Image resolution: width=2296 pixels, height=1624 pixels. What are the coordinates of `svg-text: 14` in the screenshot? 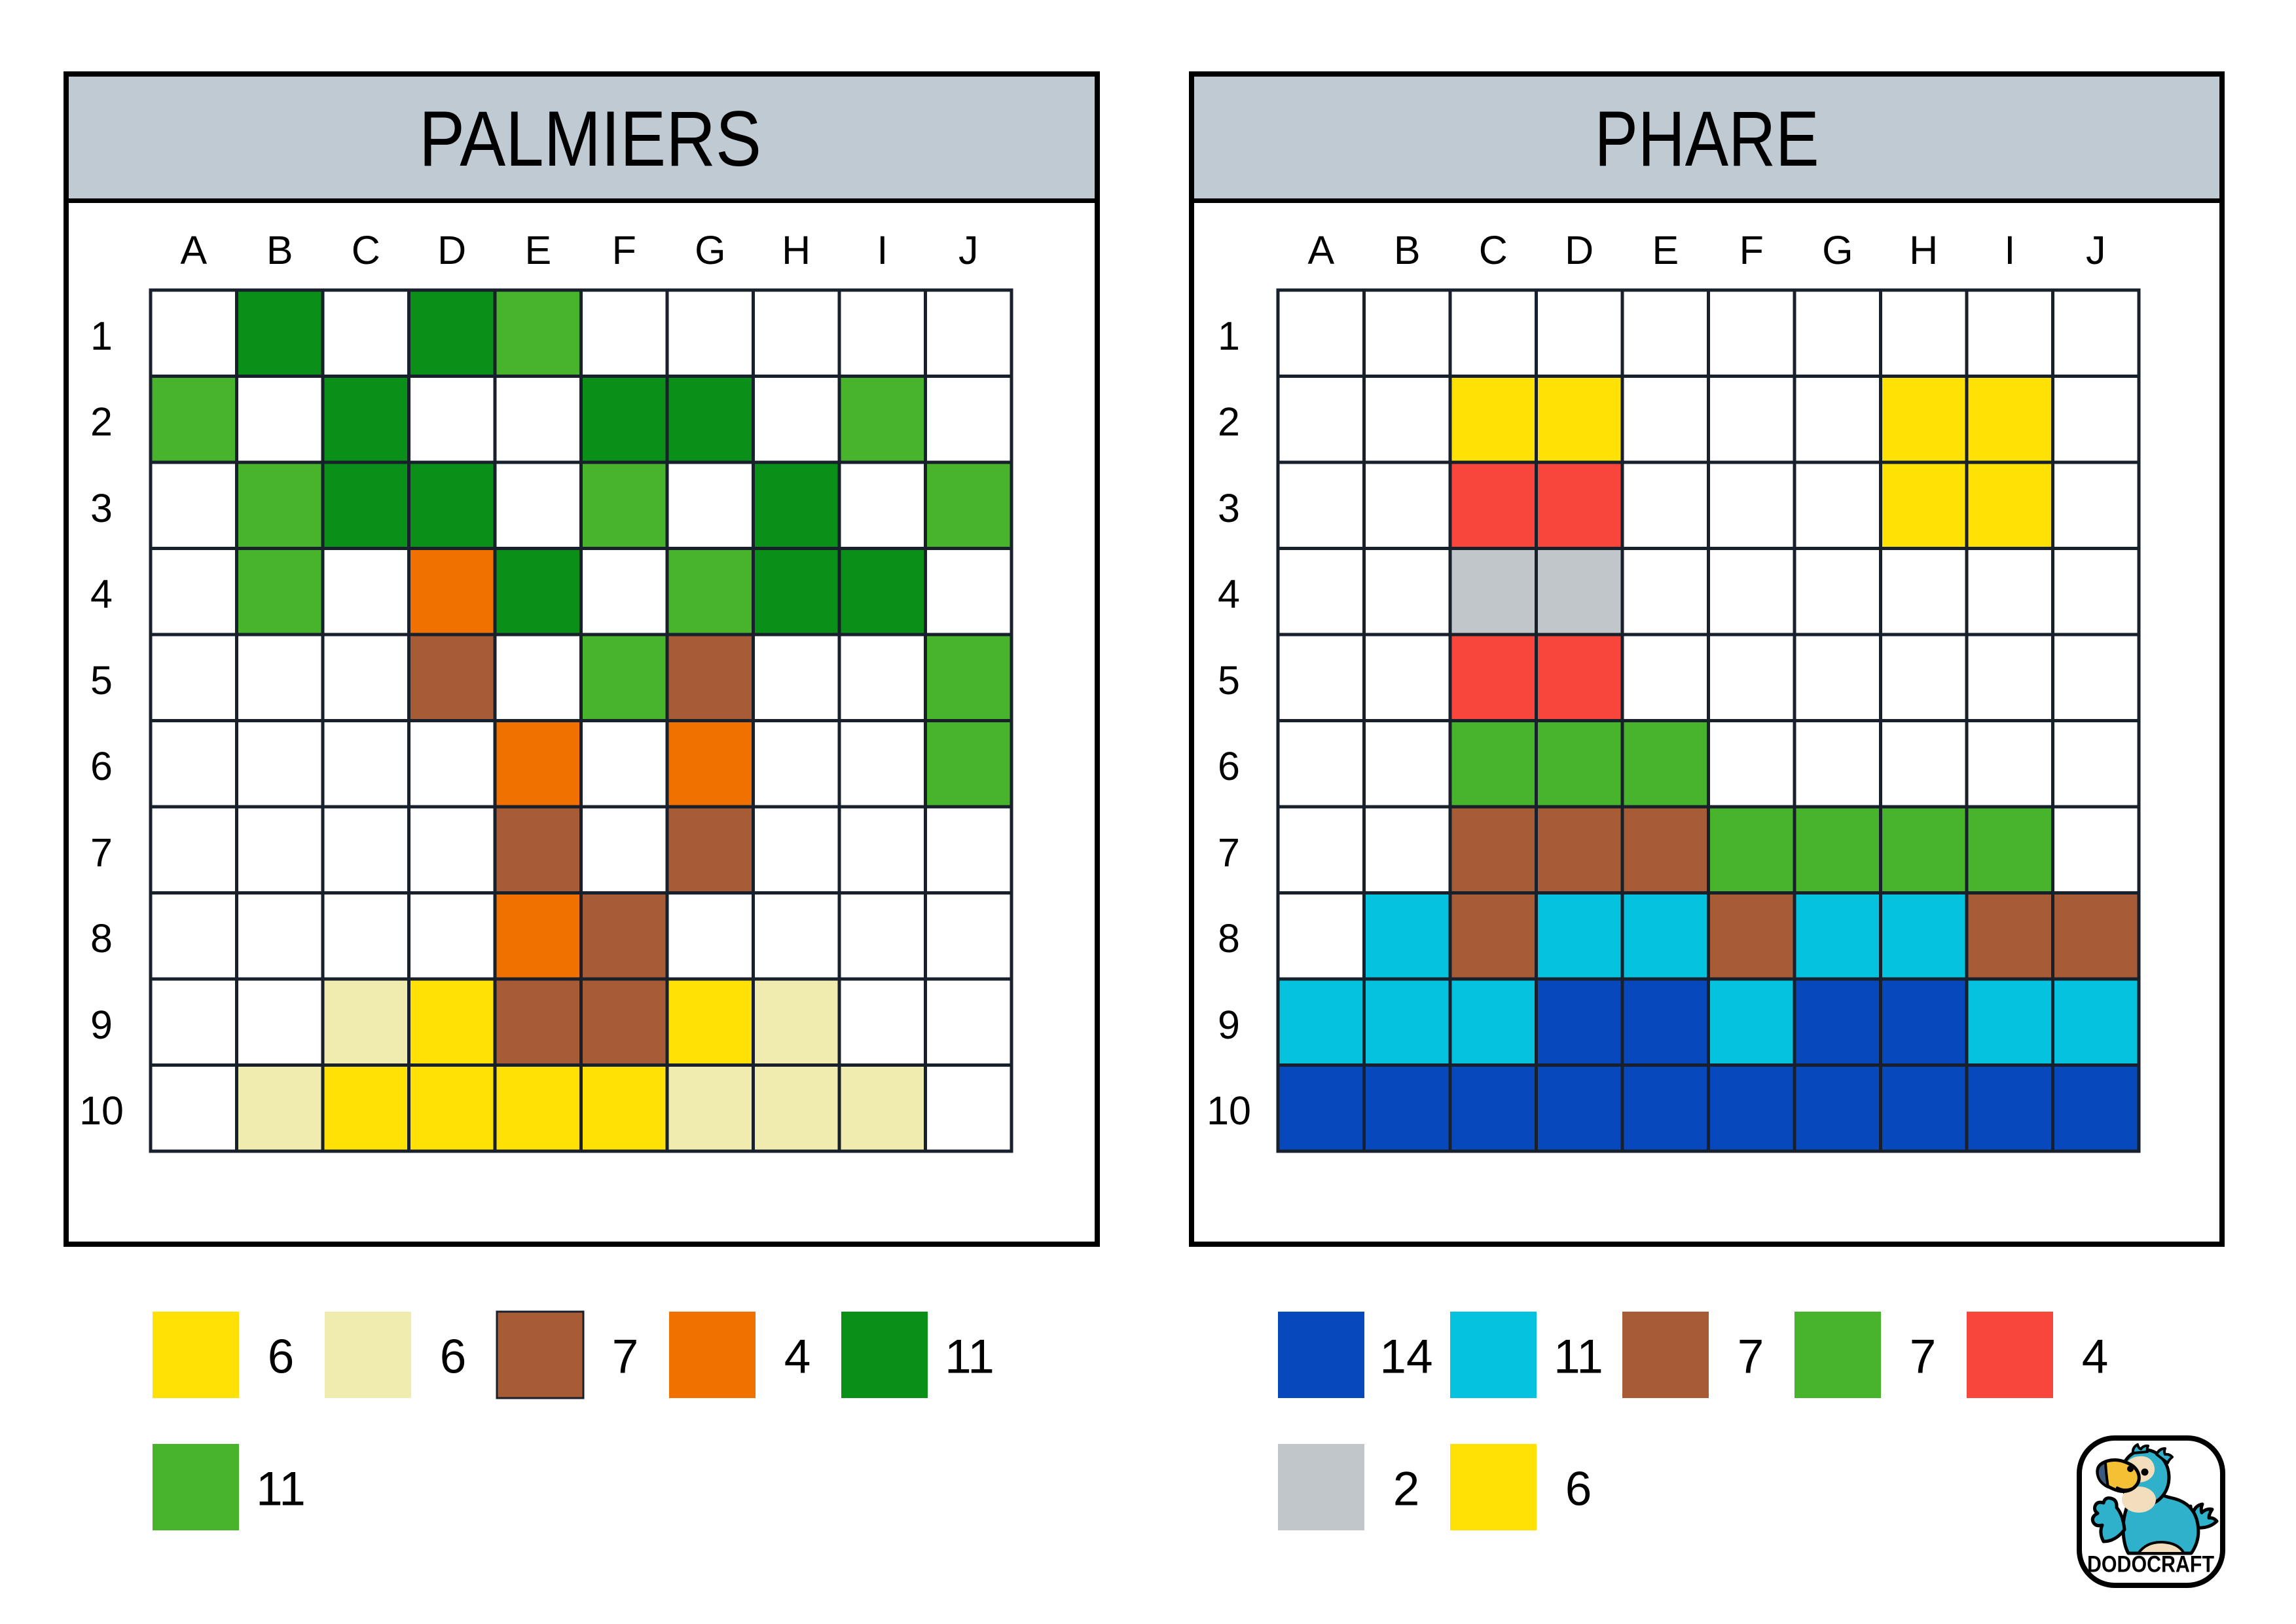 It's located at (1405, 1357).